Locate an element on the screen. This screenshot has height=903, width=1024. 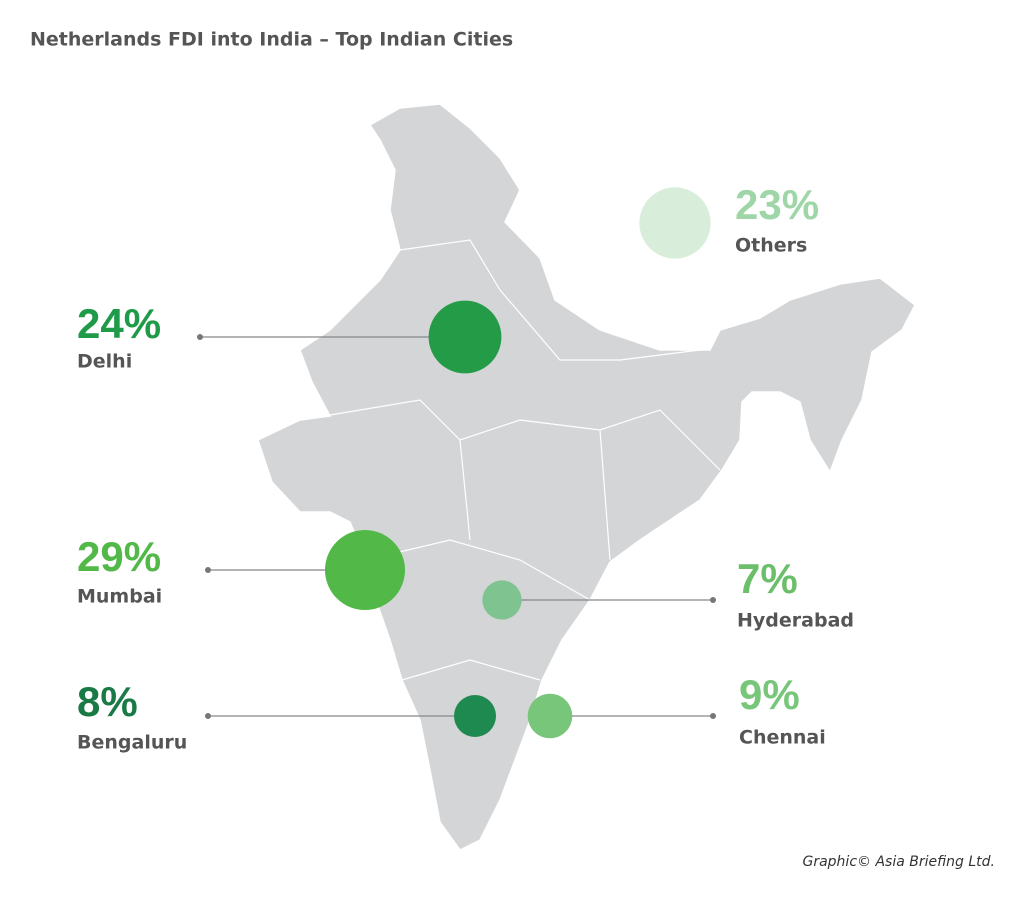
value-label: 9% is located at coordinates (769, 694).